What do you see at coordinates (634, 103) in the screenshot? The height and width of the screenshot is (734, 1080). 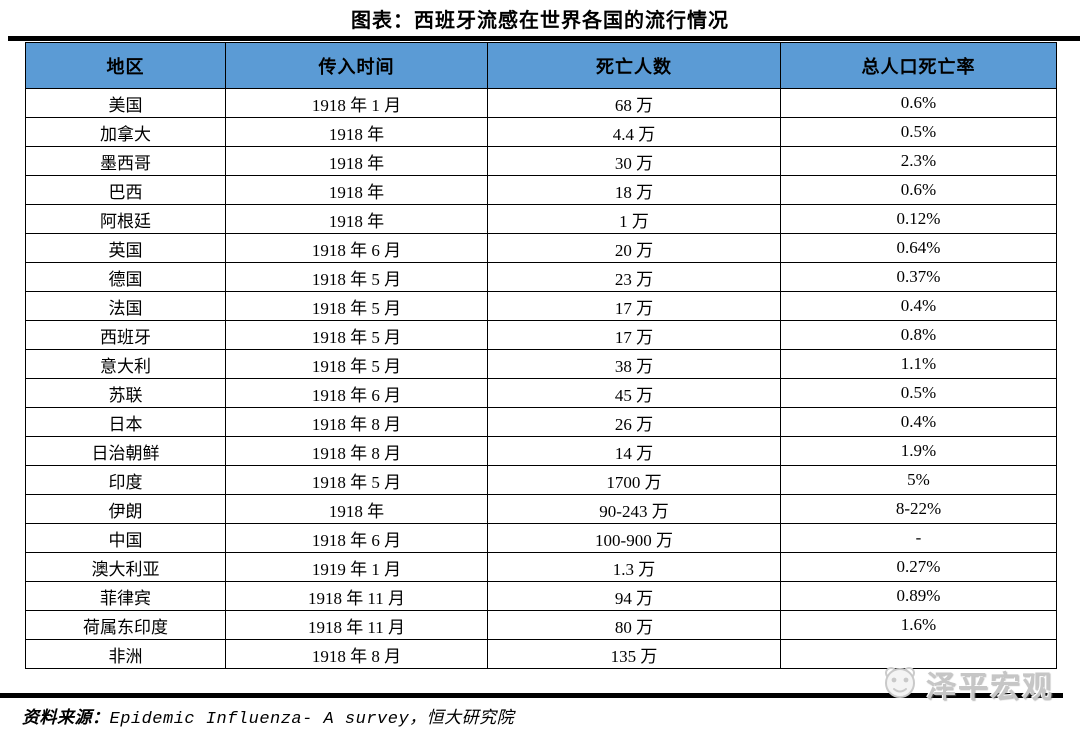 I see `table-cell: 68 万` at bounding box center [634, 103].